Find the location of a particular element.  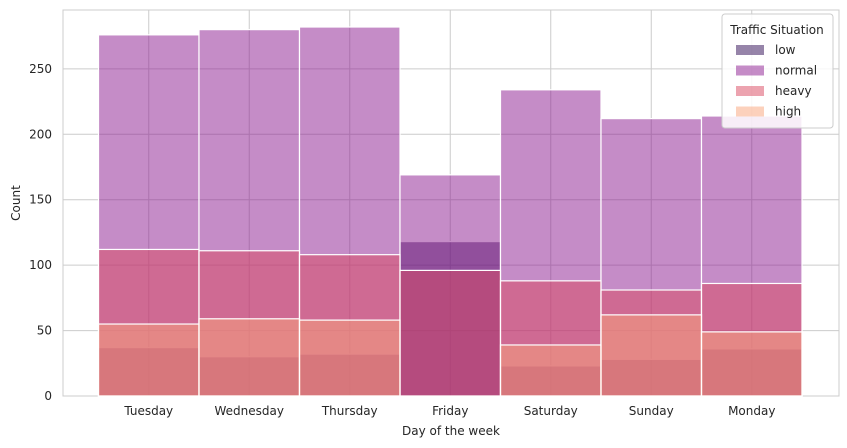

x-tick-label: Tuesday is located at coordinates (148, 411).